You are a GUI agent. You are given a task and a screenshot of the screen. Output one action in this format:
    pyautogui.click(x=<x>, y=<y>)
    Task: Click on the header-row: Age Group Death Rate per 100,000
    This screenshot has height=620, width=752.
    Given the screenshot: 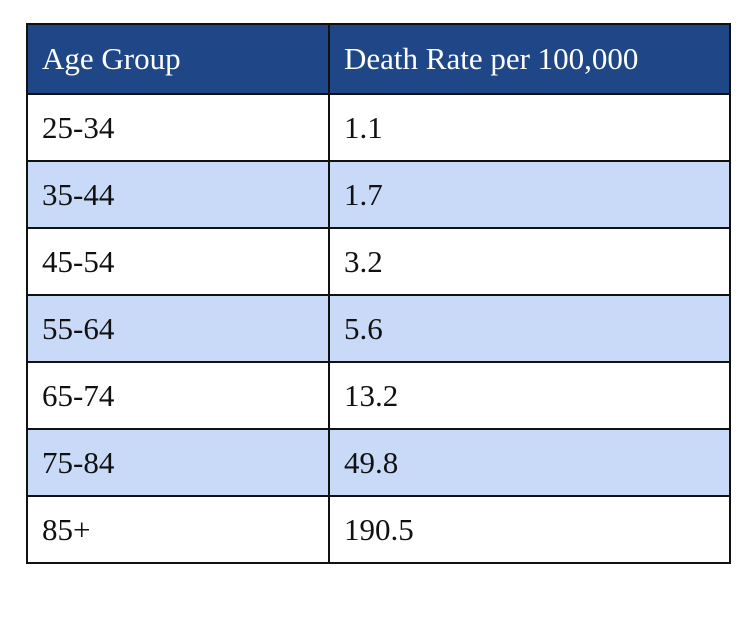 What is the action you would take?
    pyautogui.click(x=378, y=59)
    